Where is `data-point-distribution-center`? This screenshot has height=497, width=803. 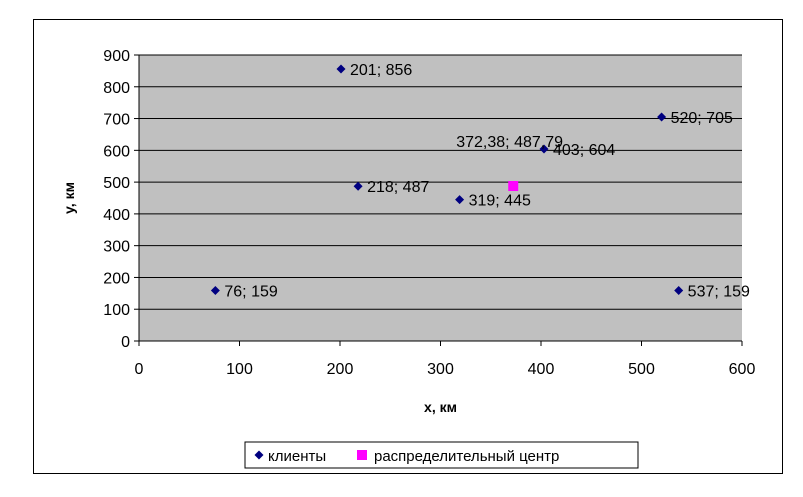 data-point-distribution-center is located at coordinates (513, 185).